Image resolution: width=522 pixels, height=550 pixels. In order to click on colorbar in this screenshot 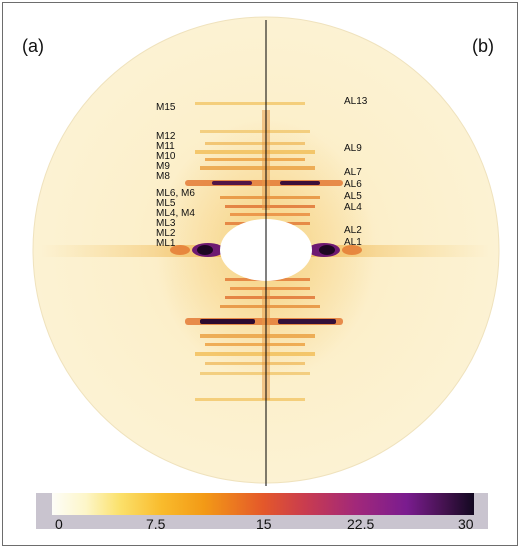, I will do `click(263, 504)`.